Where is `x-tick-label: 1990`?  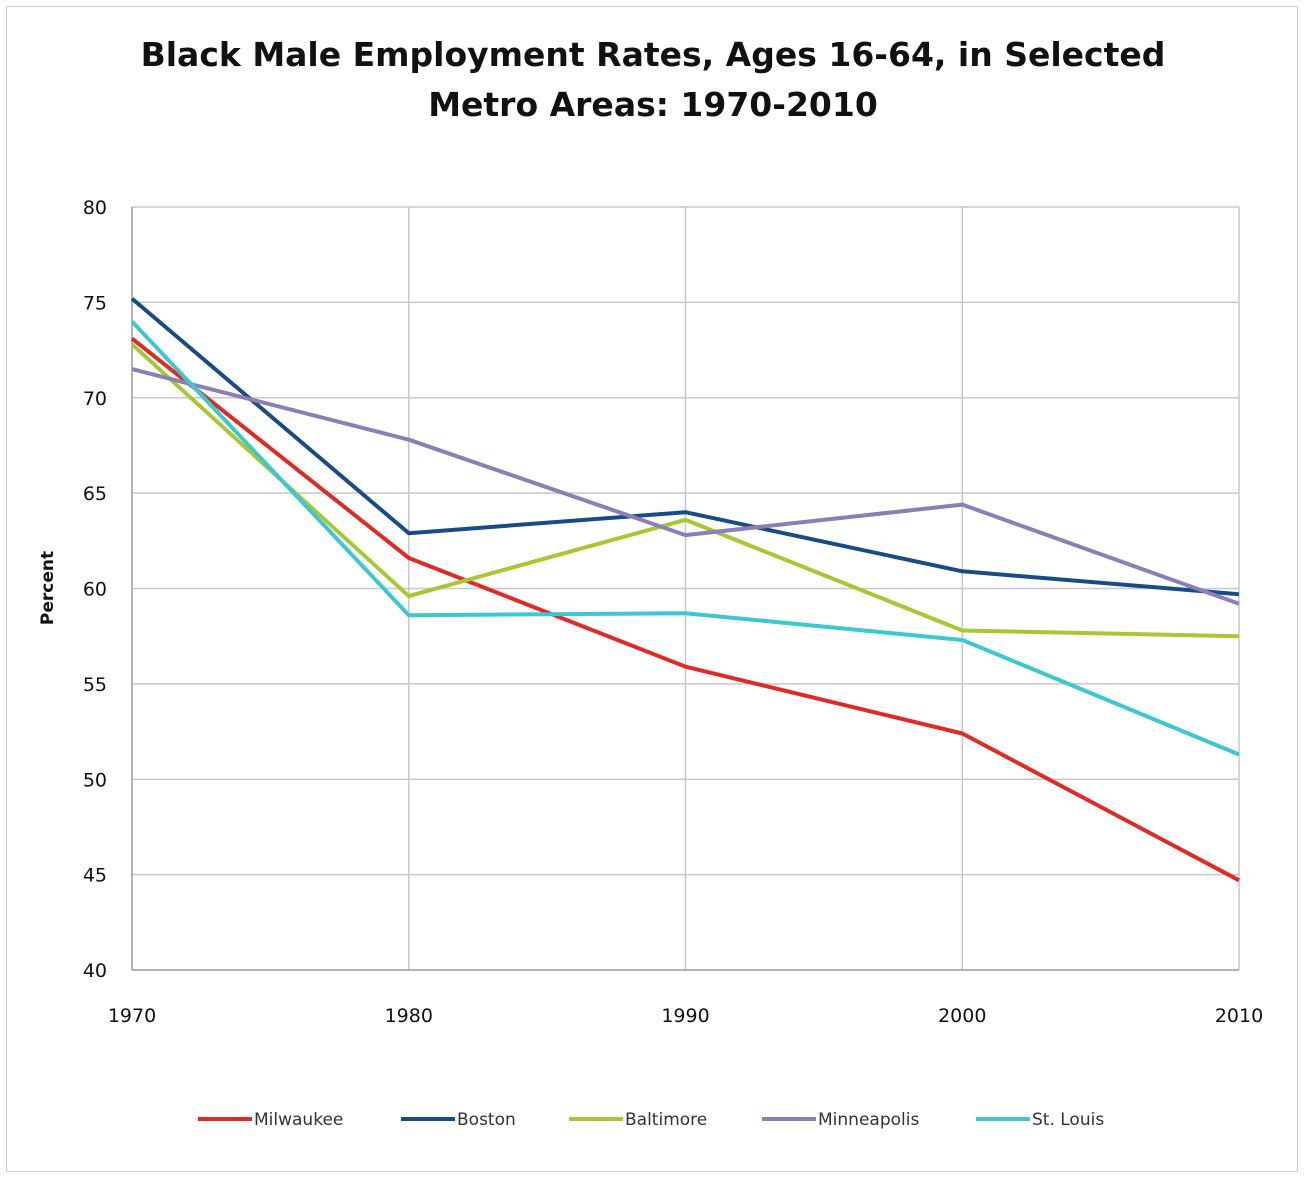
x-tick-label: 1990 is located at coordinates (685, 1016).